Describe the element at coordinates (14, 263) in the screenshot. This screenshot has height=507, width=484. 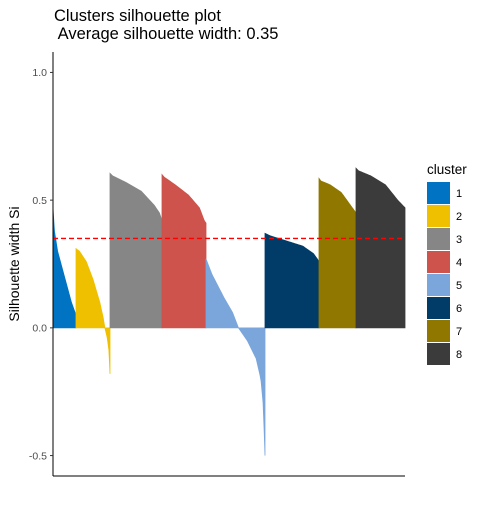
I see `y-axis-title: Silhouette width Si` at that location.